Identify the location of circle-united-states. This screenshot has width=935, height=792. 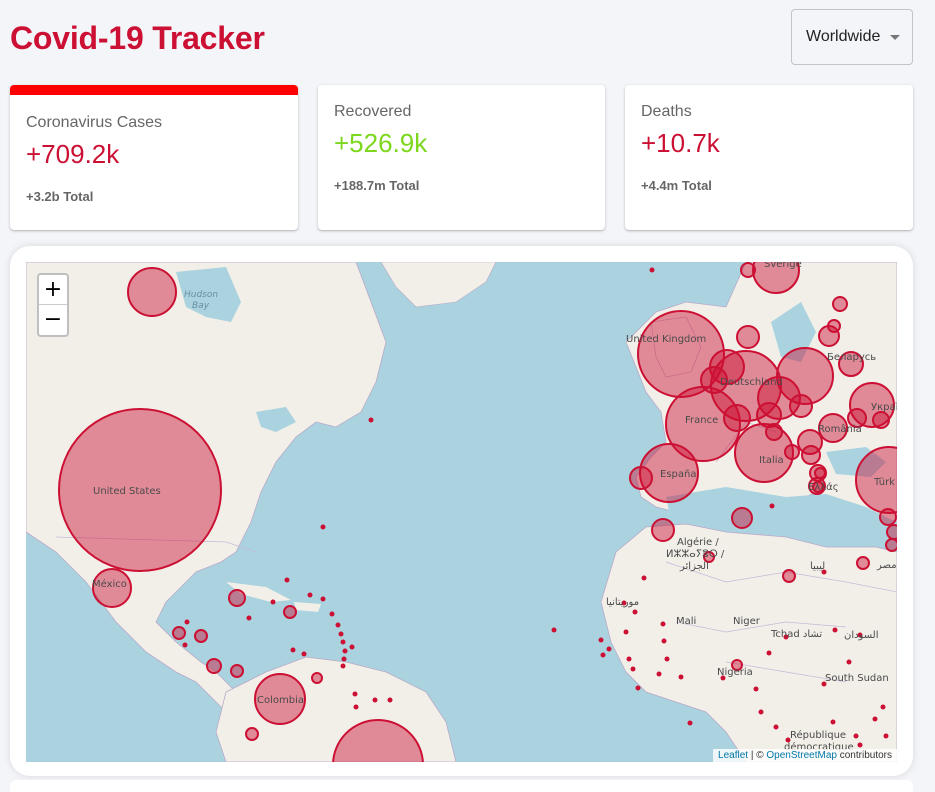
(140, 490).